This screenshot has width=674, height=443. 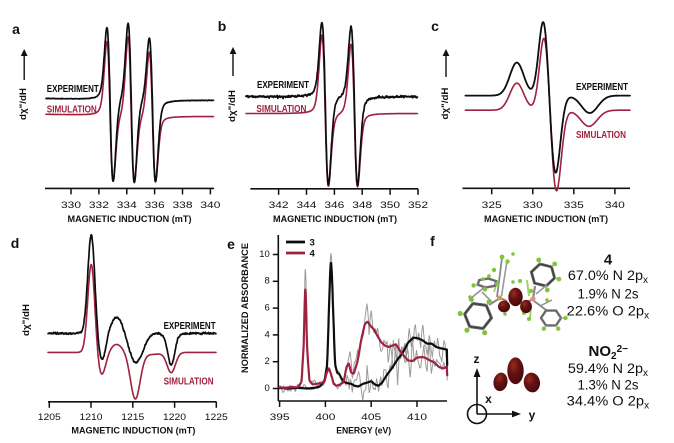 What do you see at coordinates (49, 417) in the screenshot?
I see `svg-text: 1205` at bounding box center [49, 417].